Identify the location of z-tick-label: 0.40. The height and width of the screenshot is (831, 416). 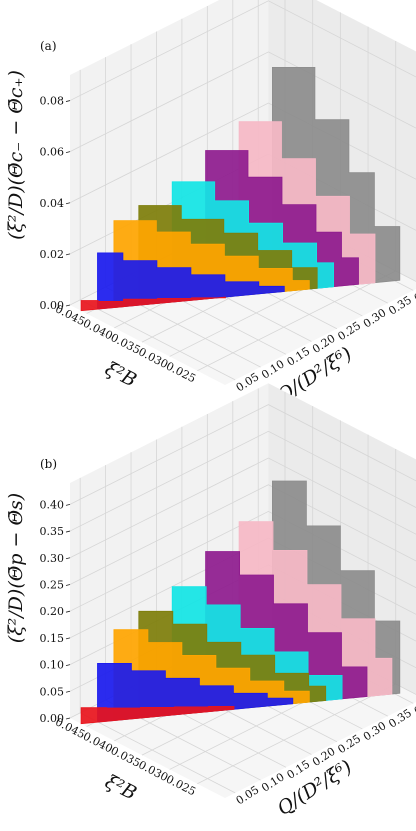
(52, 504).